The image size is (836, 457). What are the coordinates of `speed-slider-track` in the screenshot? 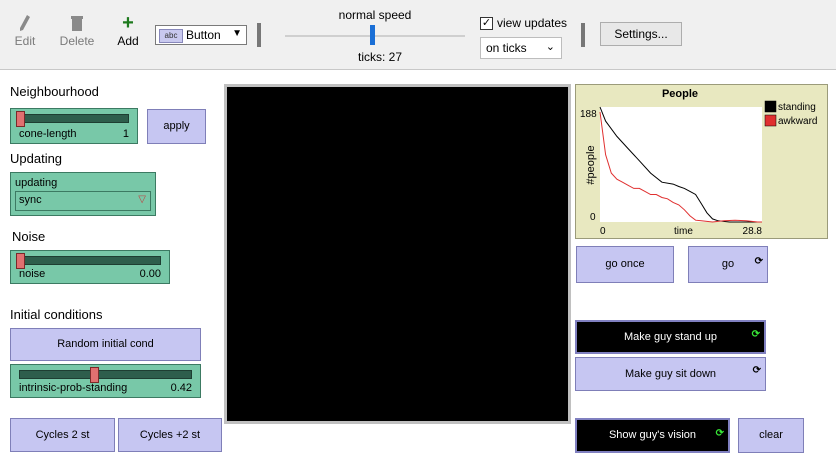 It's located at (375, 36).